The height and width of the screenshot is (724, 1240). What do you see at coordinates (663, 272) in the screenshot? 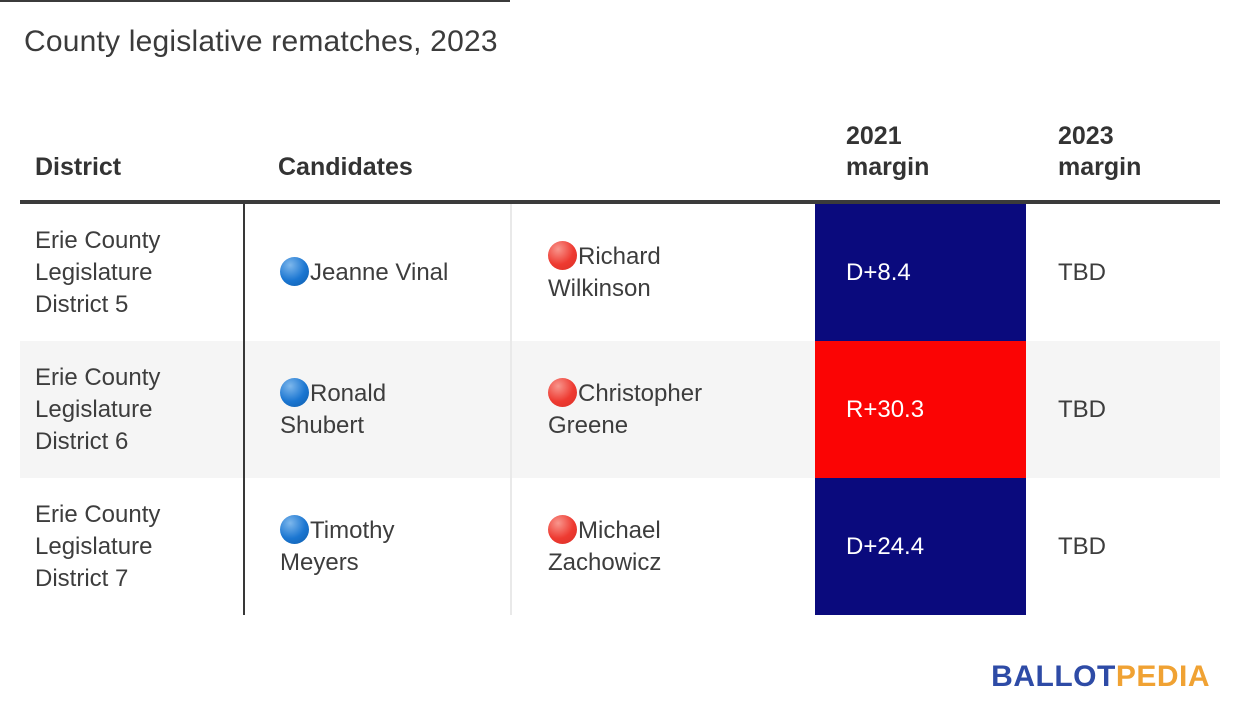
I see `republican-candidate-cell: Richard Wilkinson` at bounding box center [663, 272].